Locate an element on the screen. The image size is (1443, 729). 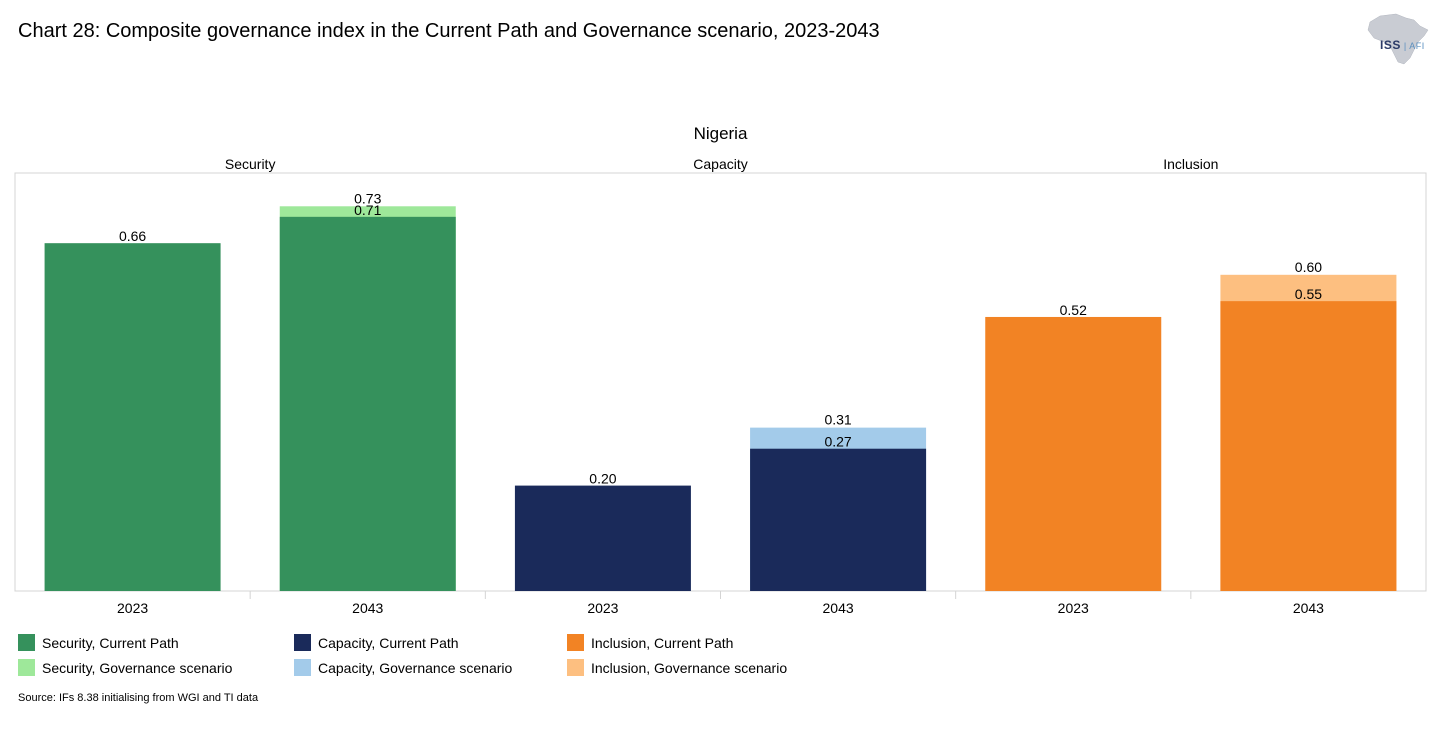
legend-item-capacity-gov: Capacity, Governance scenario is located at coordinates (403, 667).